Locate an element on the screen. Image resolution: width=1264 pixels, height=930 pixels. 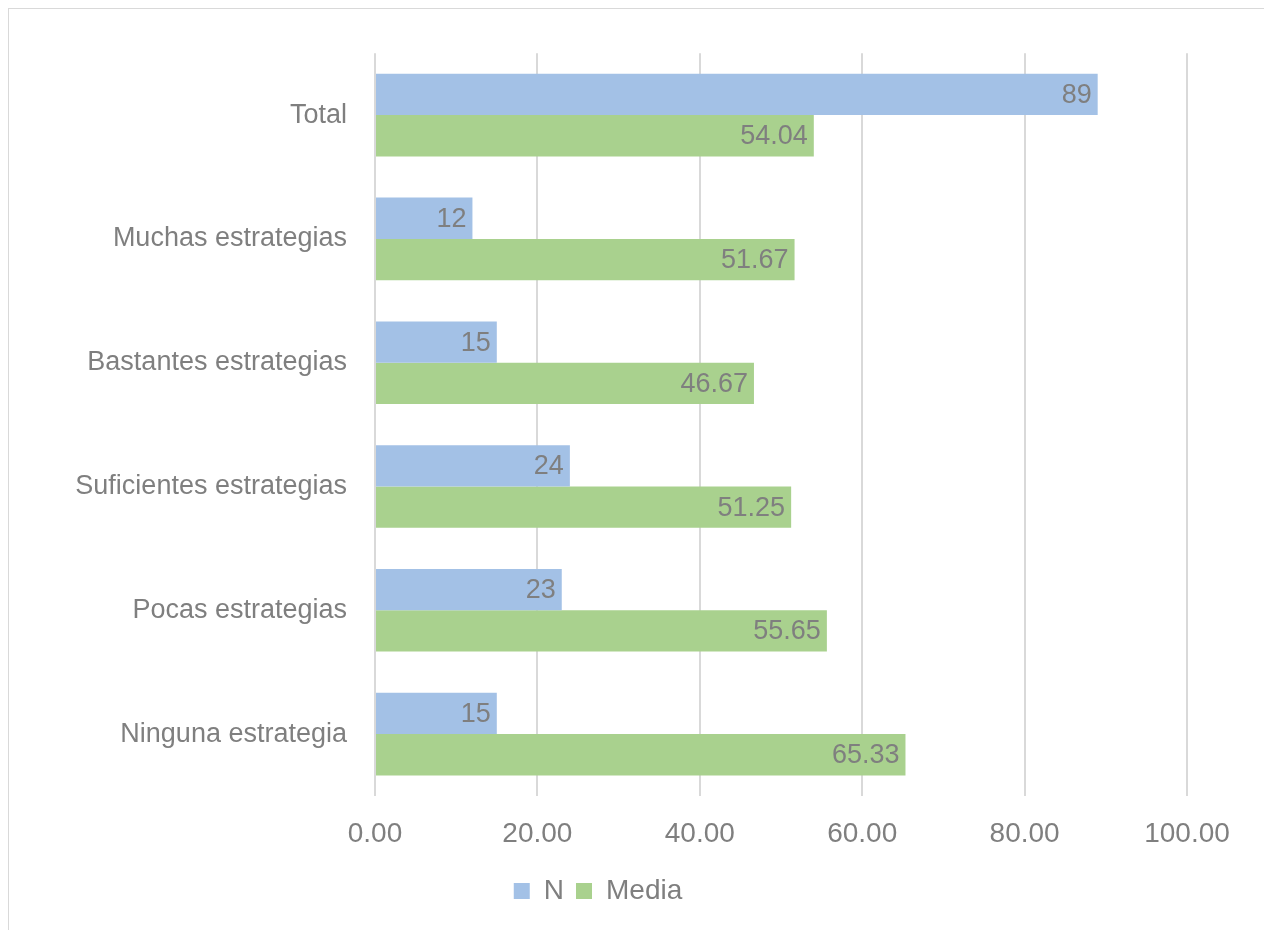
data-label: 46.67 is located at coordinates (714, 382).